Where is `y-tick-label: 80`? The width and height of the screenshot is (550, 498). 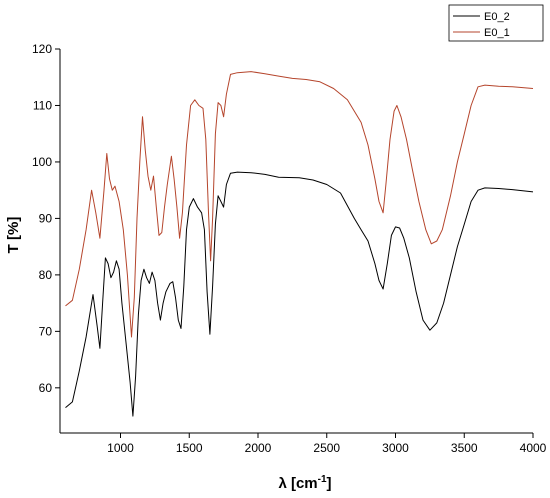
y-tick-label: 80 is located at coordinates (46, 275).